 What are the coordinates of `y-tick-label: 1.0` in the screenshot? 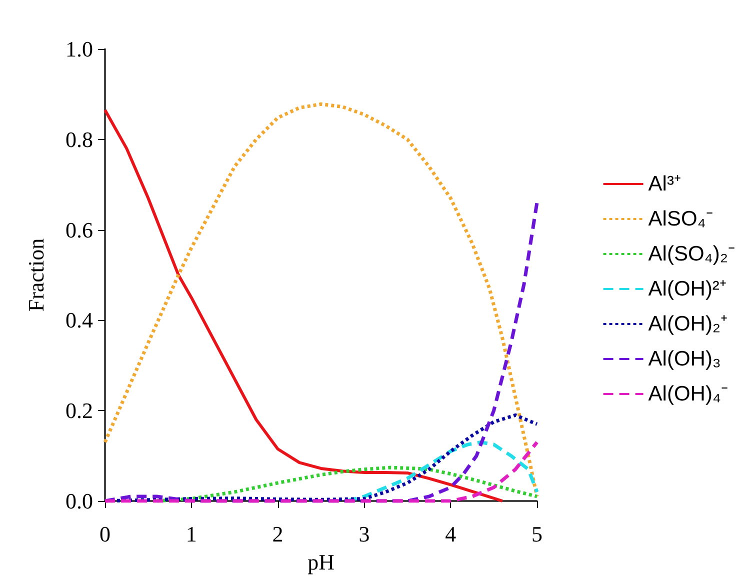 It's located at (79, 49).